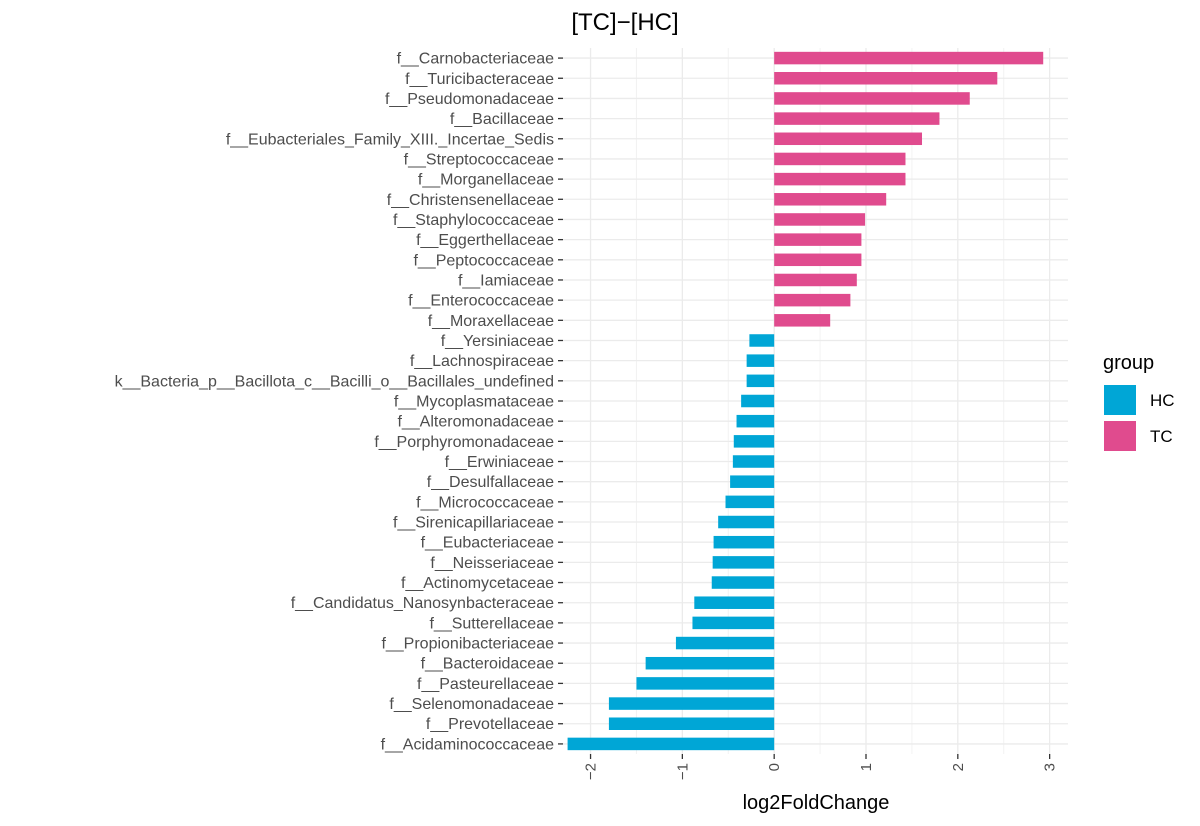  What do you see at coordinates (591, 771) in the screenshot?
I see `x-tick-label: −2` at bounding box center [591, 771].